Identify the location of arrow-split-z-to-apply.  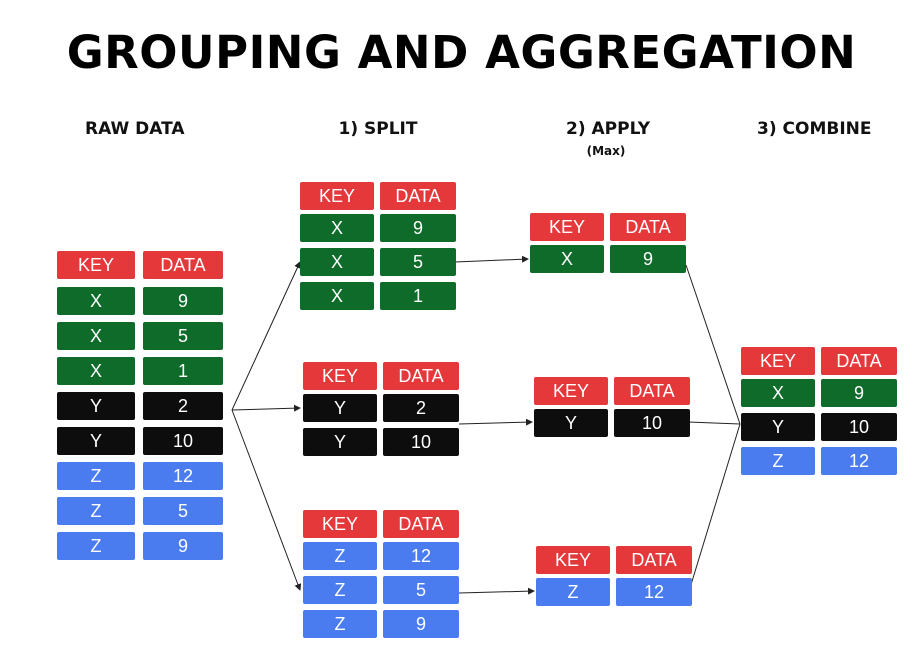
(496, 591).